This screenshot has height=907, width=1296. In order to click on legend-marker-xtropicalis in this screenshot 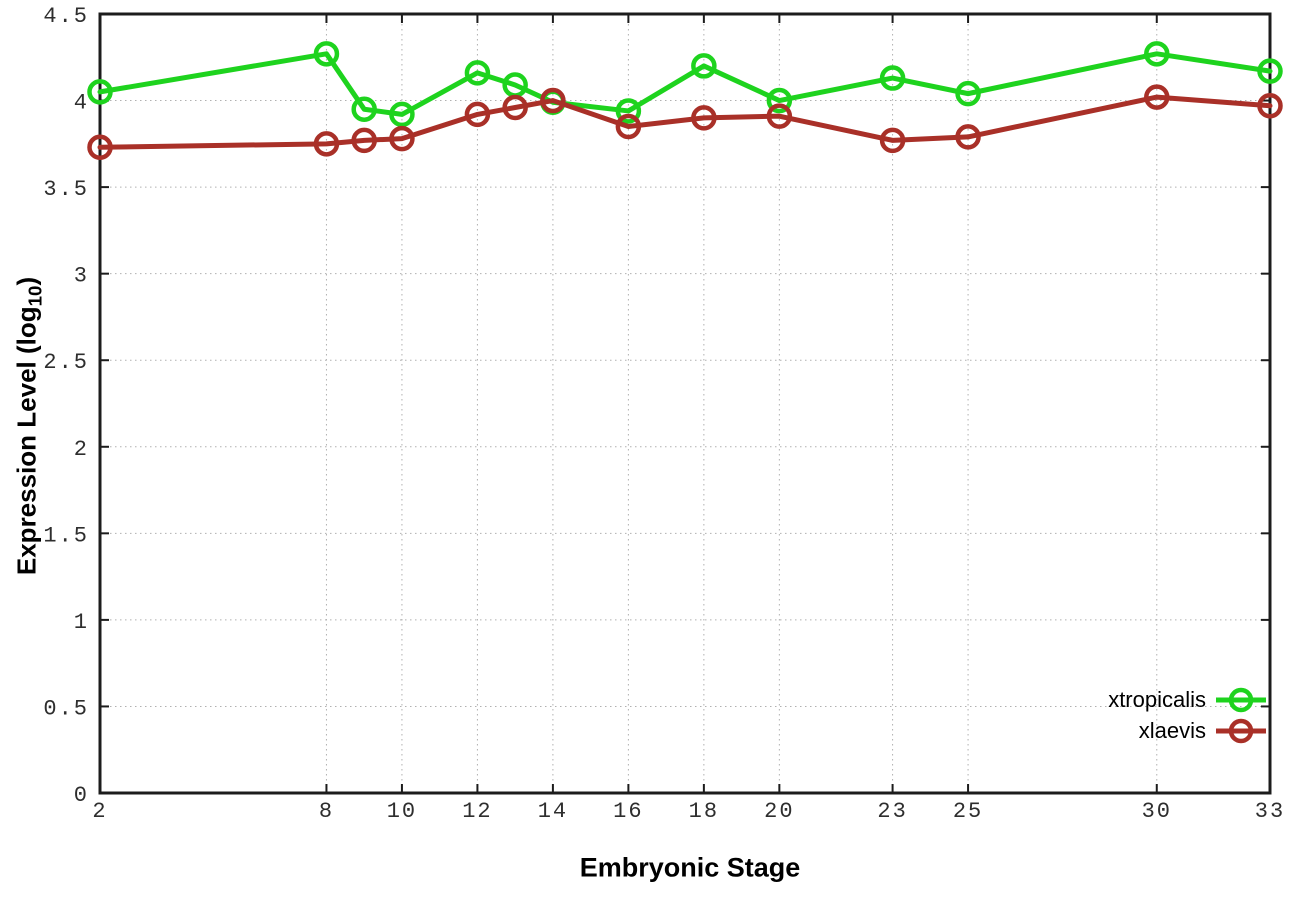, I will do `click(1241, 700)`.